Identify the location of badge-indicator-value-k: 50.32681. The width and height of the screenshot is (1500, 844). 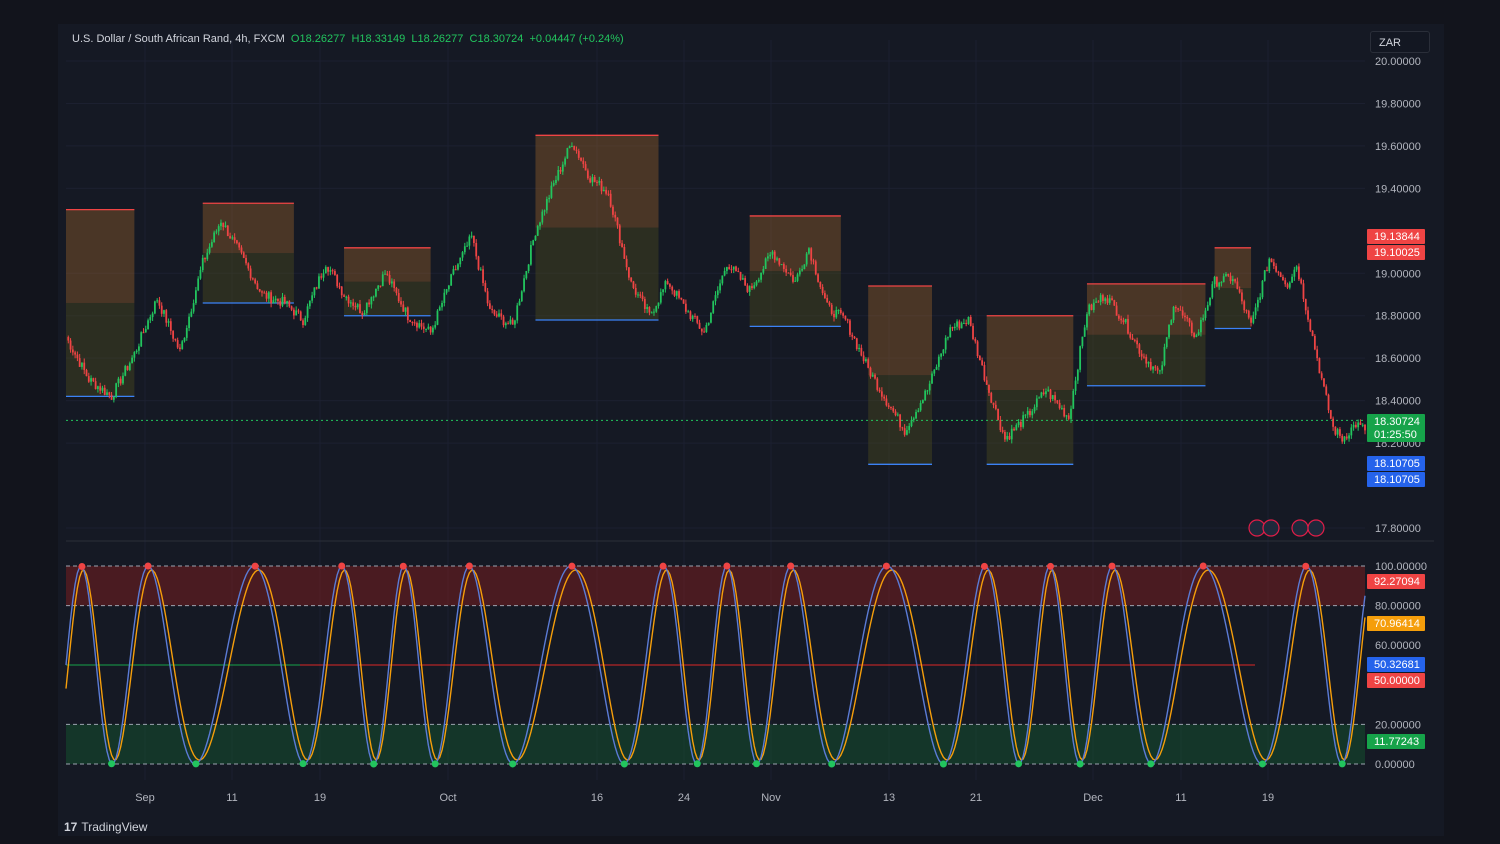
(1397, 665).